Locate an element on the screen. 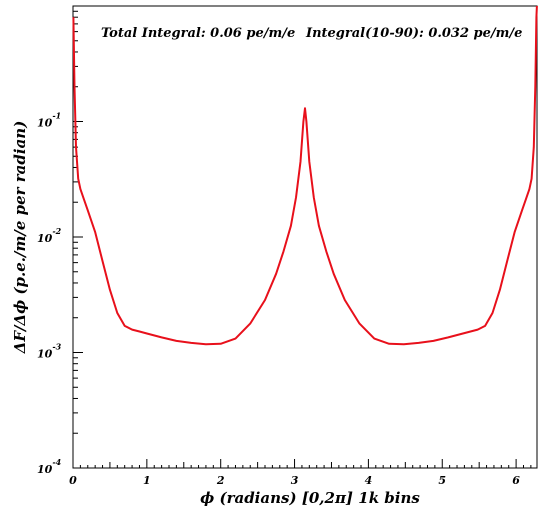 The image size is (540, 512). x-tick-label: 4 is located at coordinates (369, 480).